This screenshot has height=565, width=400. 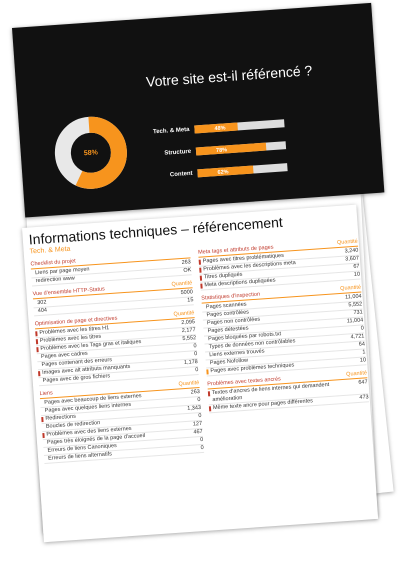 What do you see at coordinates (46, 394) in the screenshot?
I see `section-title: Liens` at bounding box center [46, 394].